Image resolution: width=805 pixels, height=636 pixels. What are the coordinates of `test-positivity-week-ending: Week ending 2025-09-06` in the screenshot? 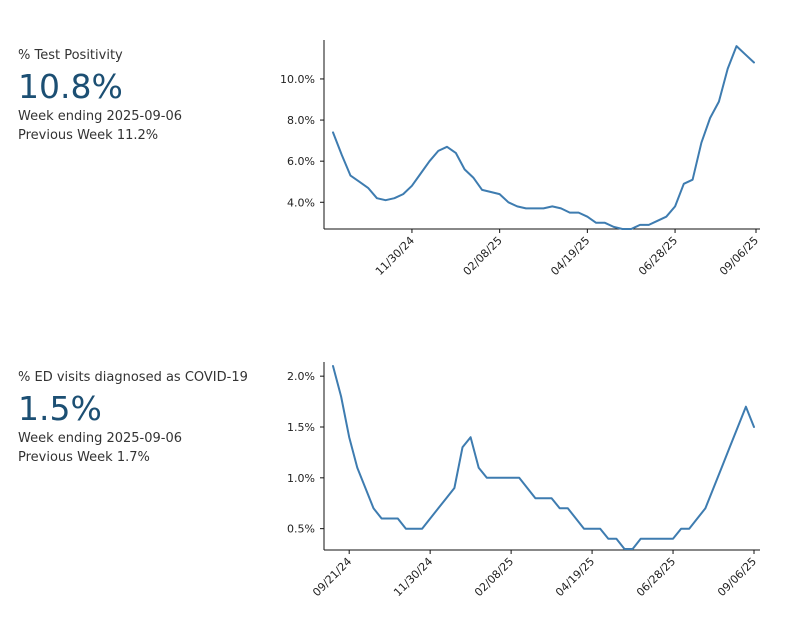 It's located at (100, 116).